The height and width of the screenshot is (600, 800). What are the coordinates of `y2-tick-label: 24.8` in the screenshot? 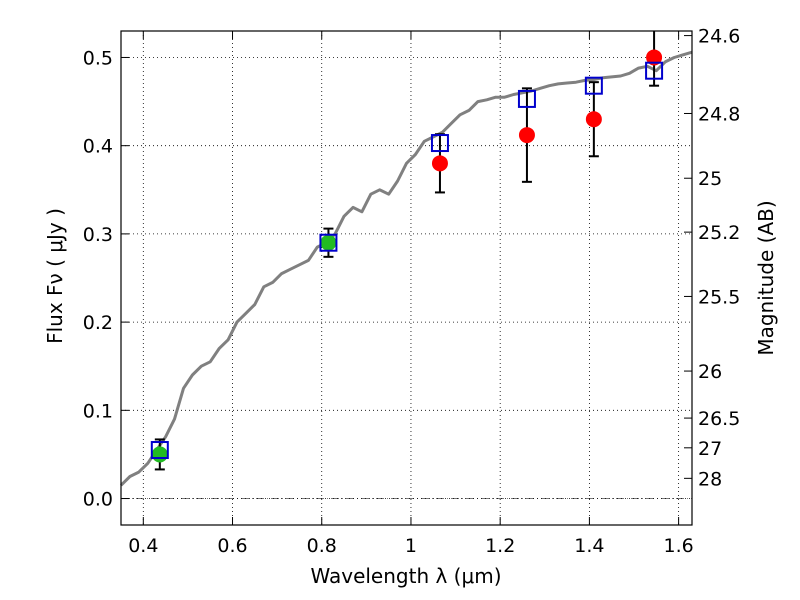 It's located at (719, 114).